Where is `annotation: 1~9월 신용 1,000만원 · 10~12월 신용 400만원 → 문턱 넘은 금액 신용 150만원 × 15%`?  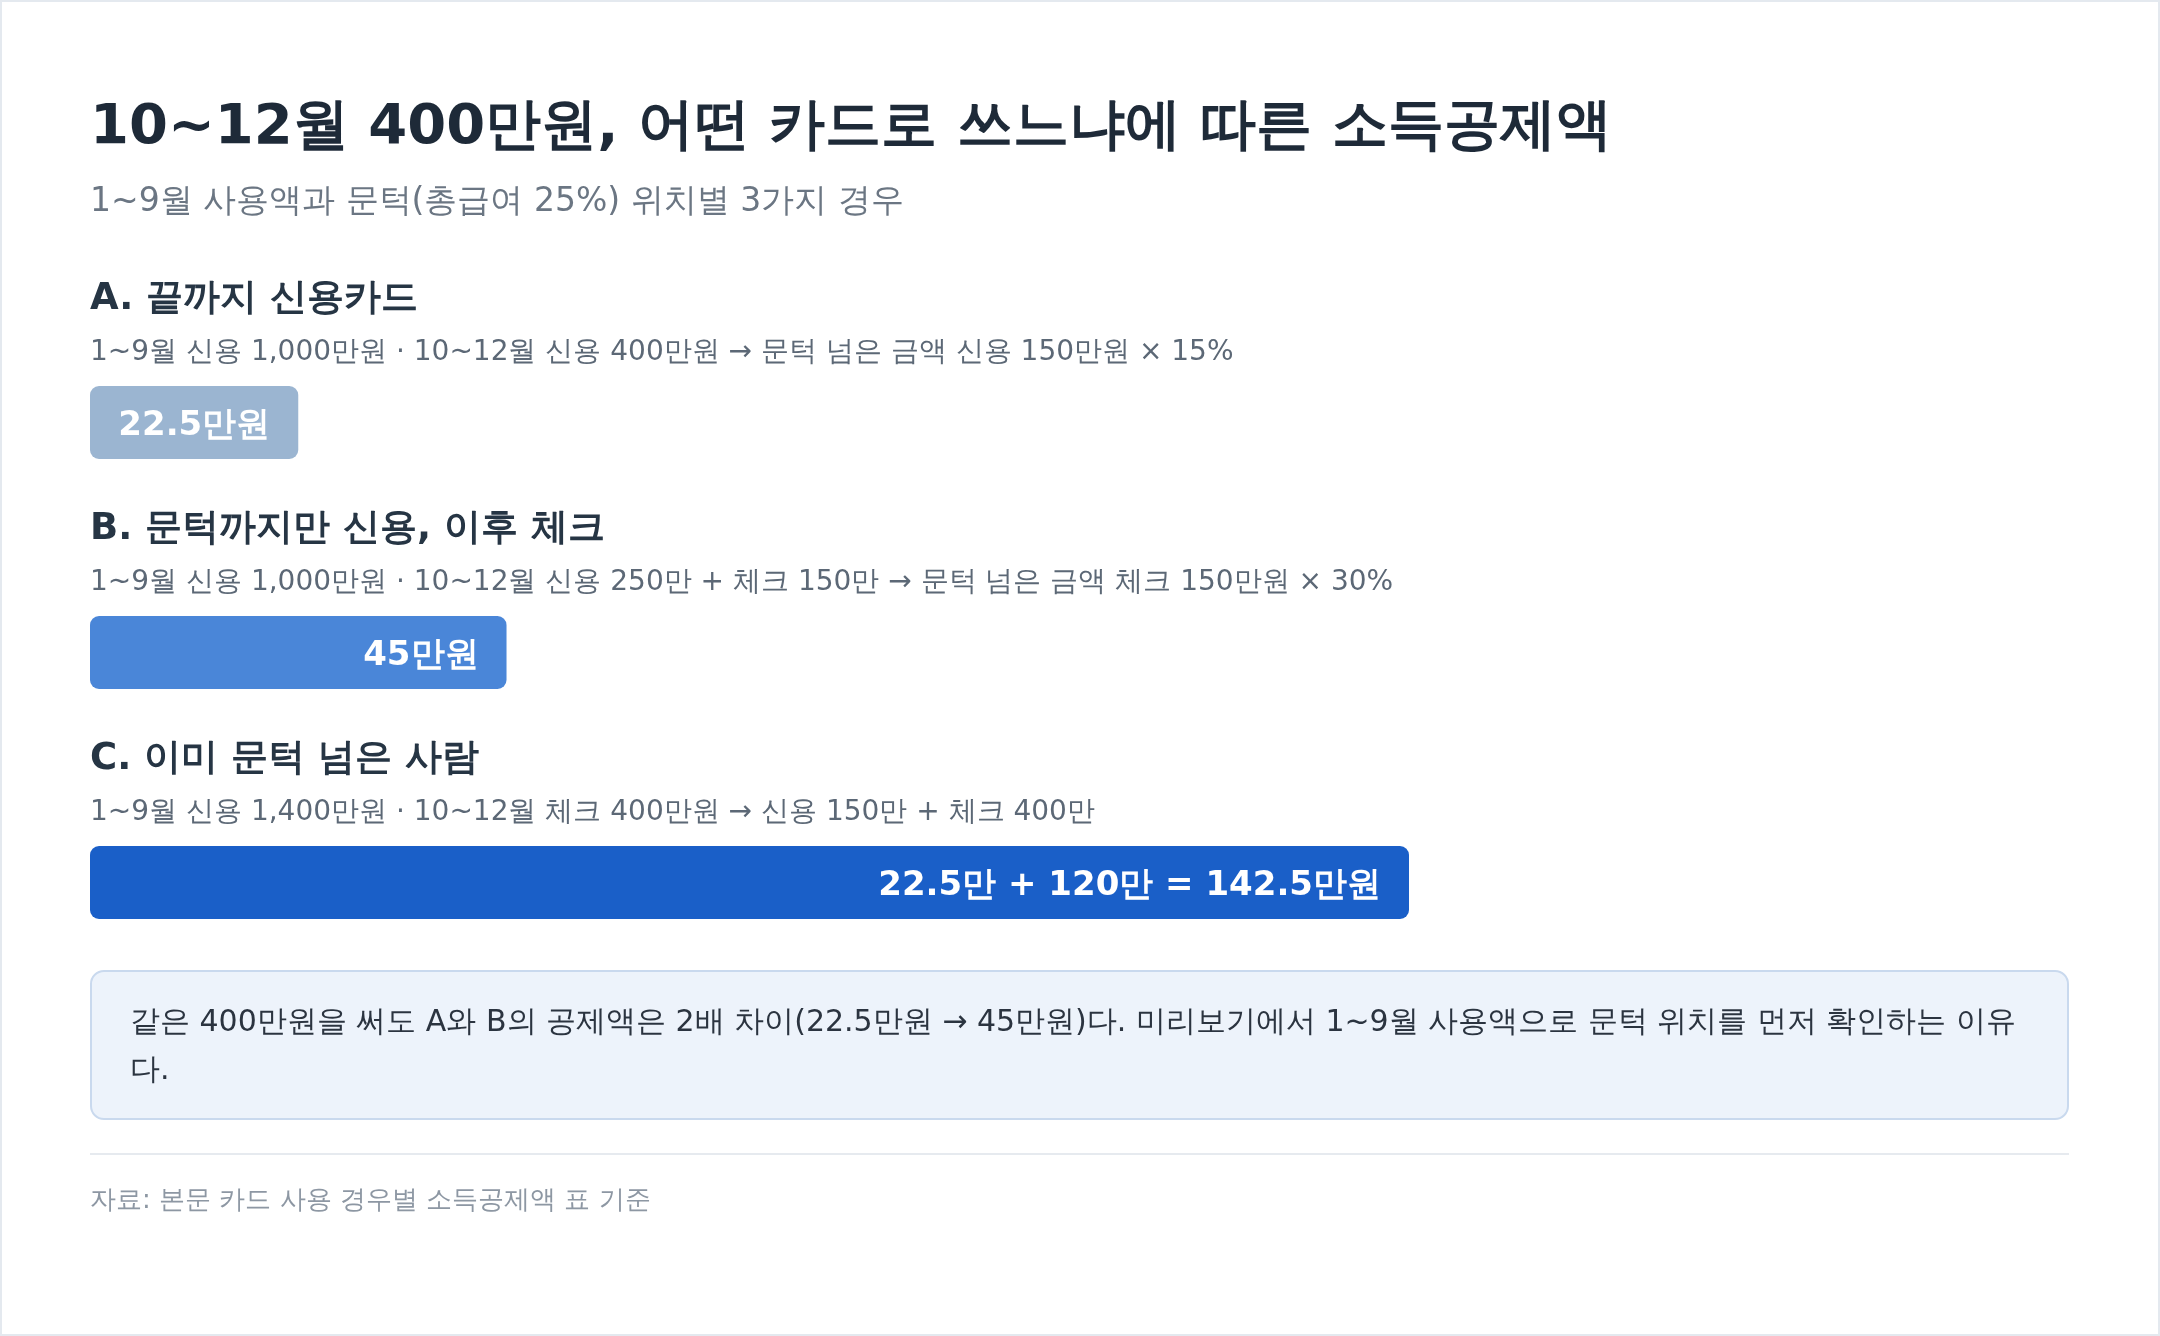
annotation: 1~9월 신용 1,000만원 · 10~12월 신용 400만원 → 문턱 넘은 금액 신용 150만원 × 15% is located at coordinates (662, 350).